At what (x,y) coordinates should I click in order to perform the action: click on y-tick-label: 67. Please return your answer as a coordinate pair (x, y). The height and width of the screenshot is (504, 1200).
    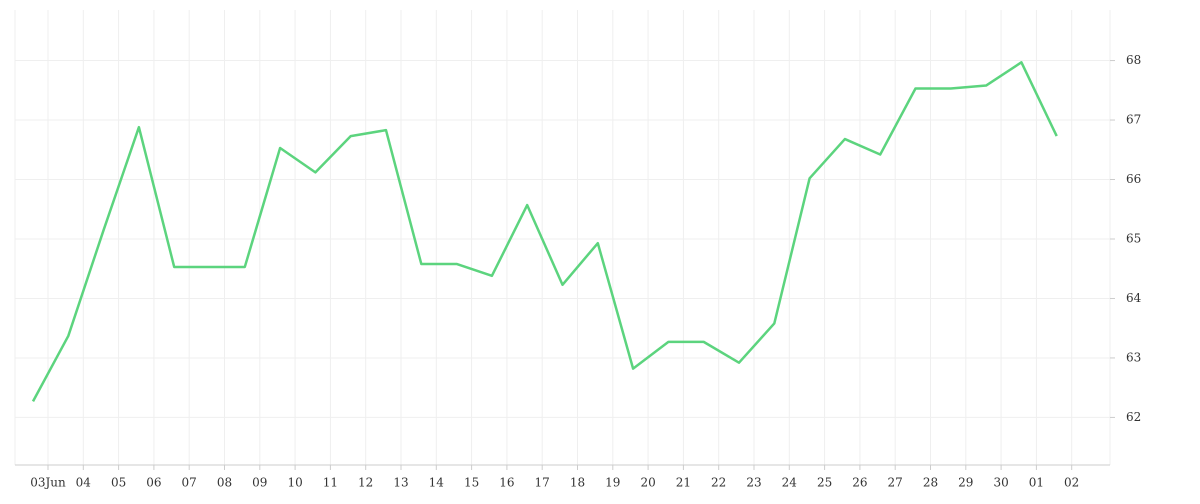
    Looking at the image, I should click on (1133, 120).